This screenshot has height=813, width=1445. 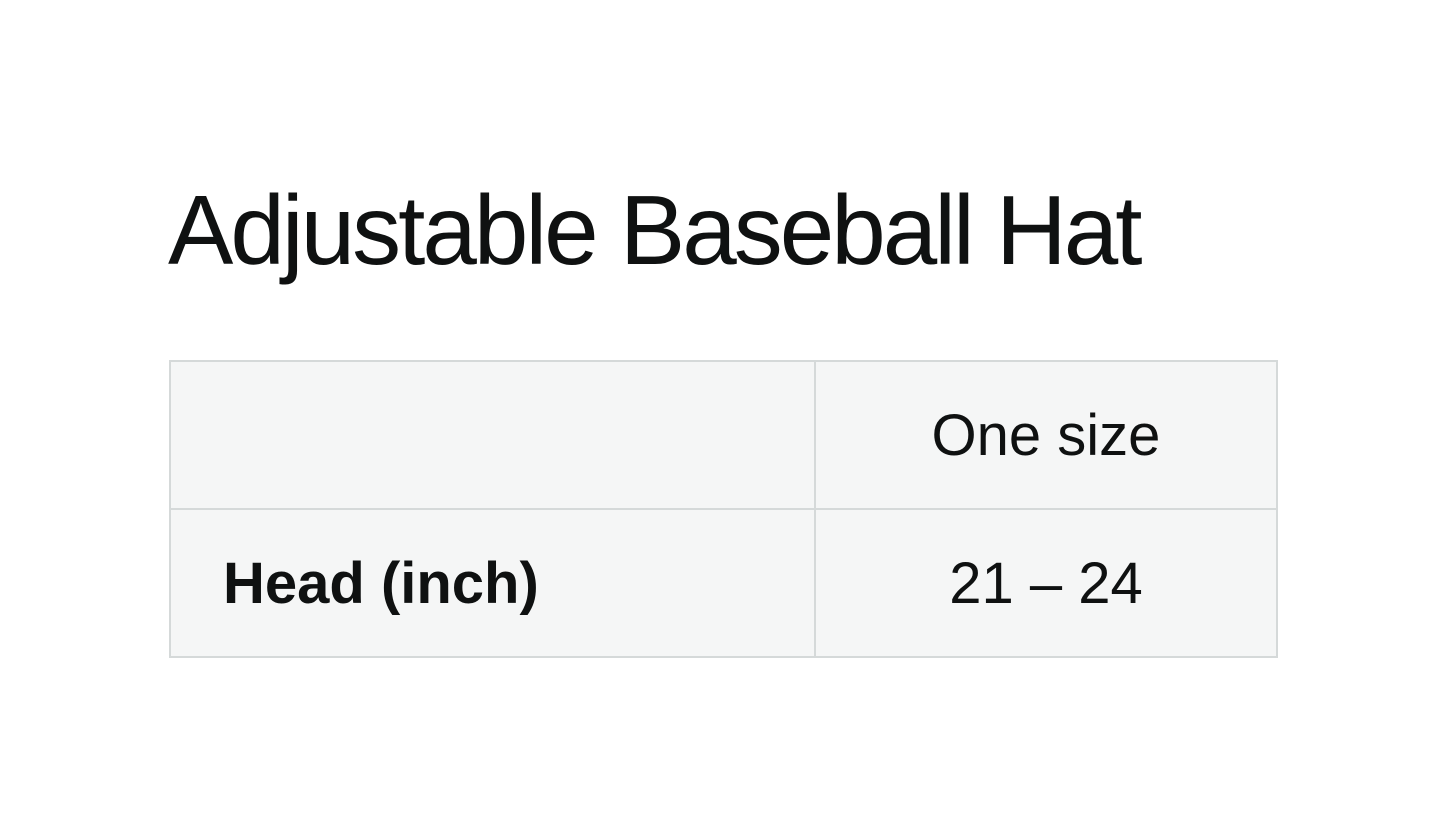 What do you see at coordinates (655, 230) in the screenshot?
I see `page-title: Adjustable Baseball Hat` at bounding box center [655, 230].